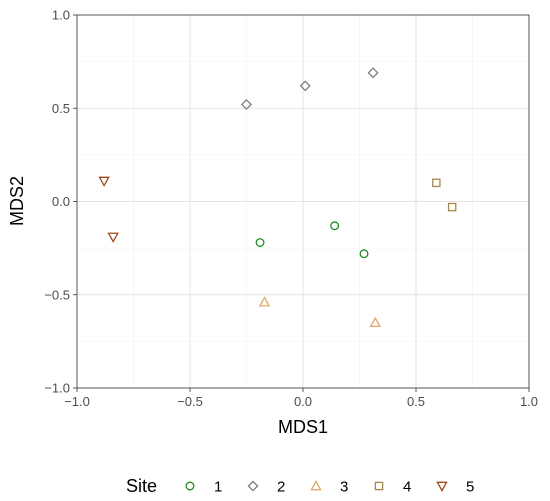  What do you see at coordinates (61, 15) in the screenshot?
I see `y-tick-label: 1.0` at bounding box center [61, 15].